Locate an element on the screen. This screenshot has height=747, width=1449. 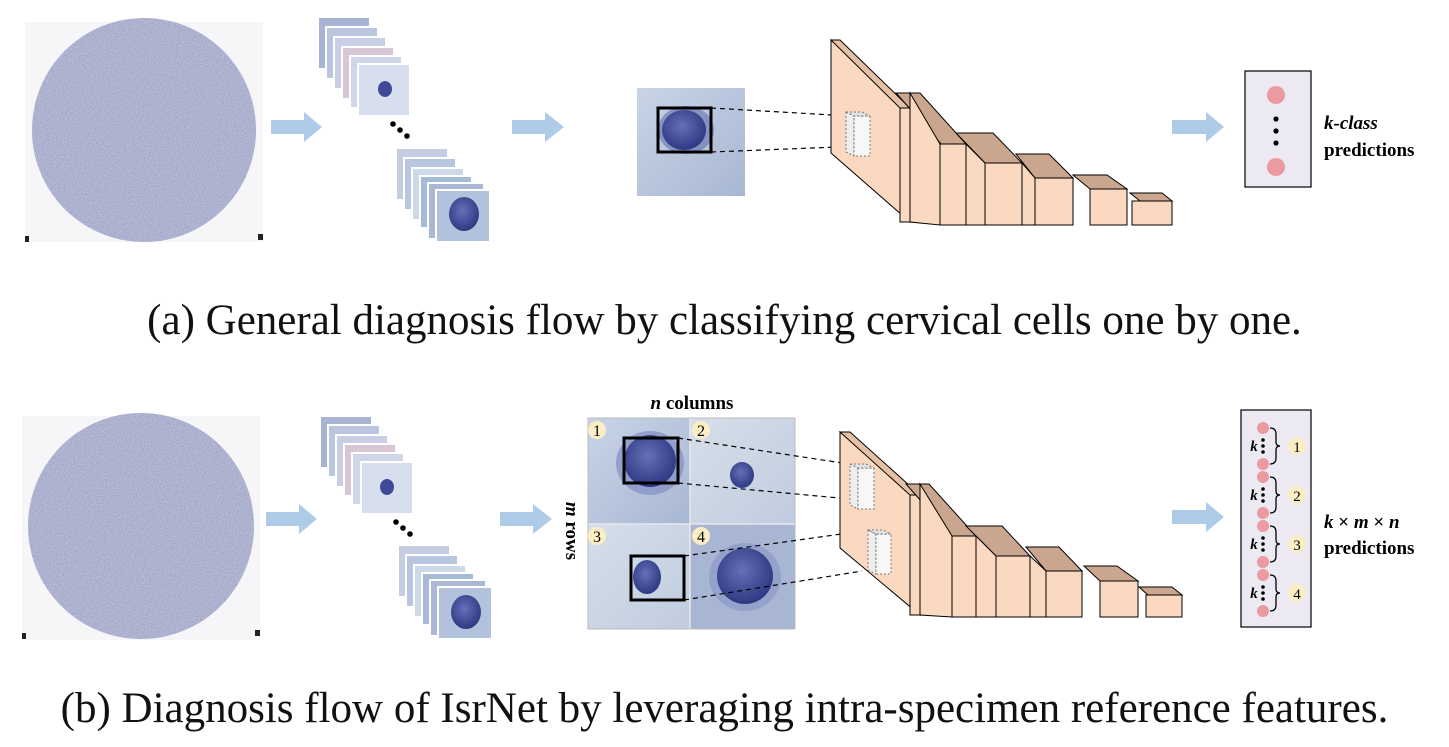
group-number: 3 is located at coordinates (1297, 546).